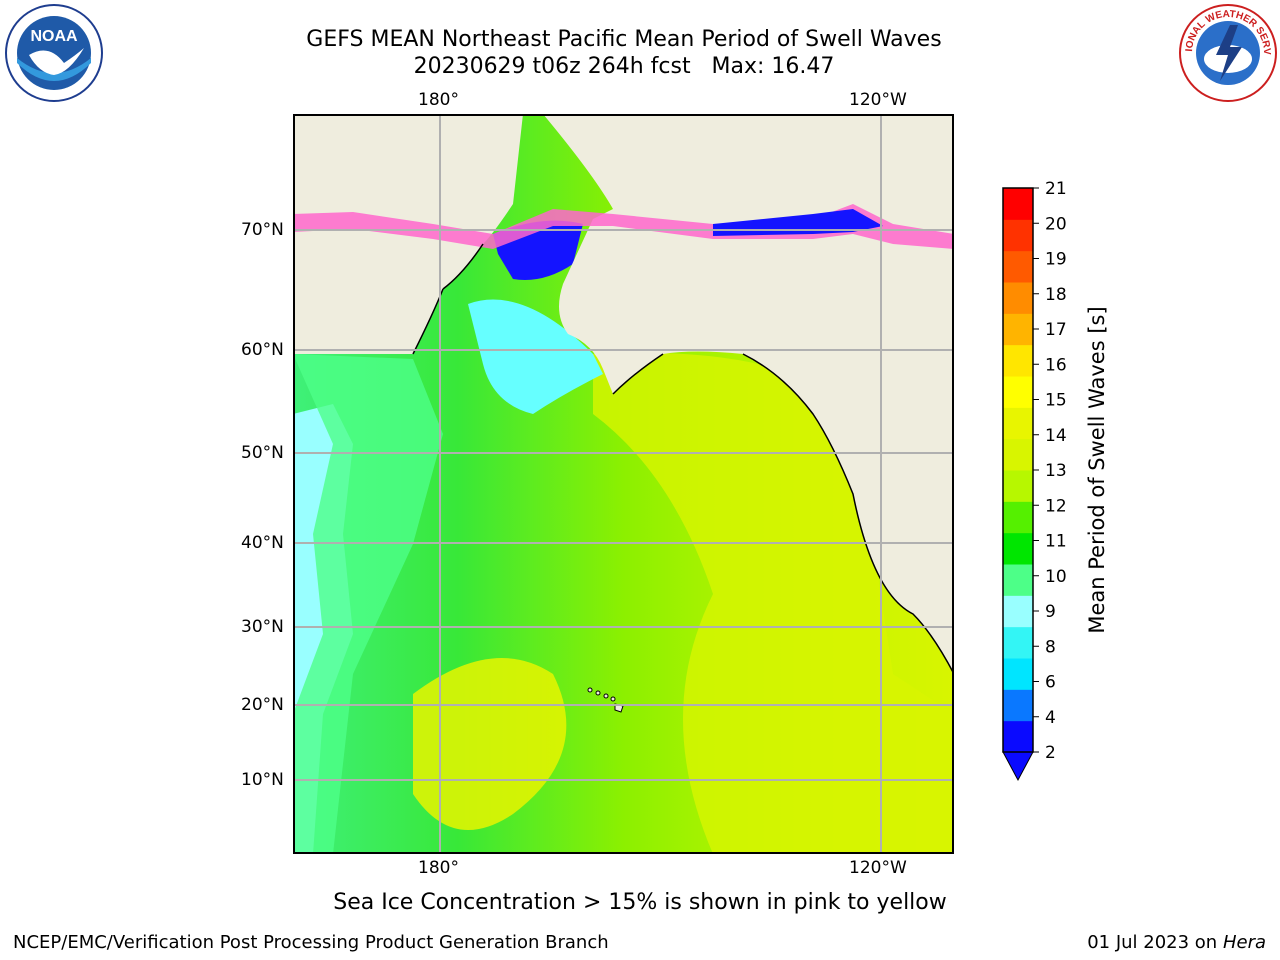 This screenshot has width=1280, height=960. Describe the element at coordinates (54, 53) in the screenshot. I see `noaa-logo: NOAA` at that location.